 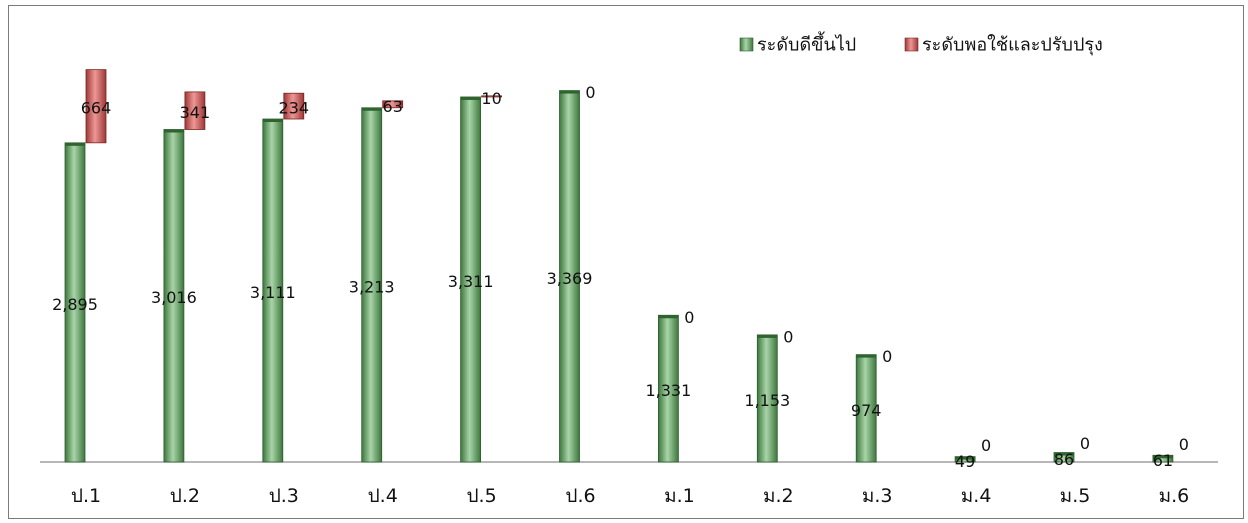 I want to click on category-label-12: ม.6, so click(x=1174, y=496).